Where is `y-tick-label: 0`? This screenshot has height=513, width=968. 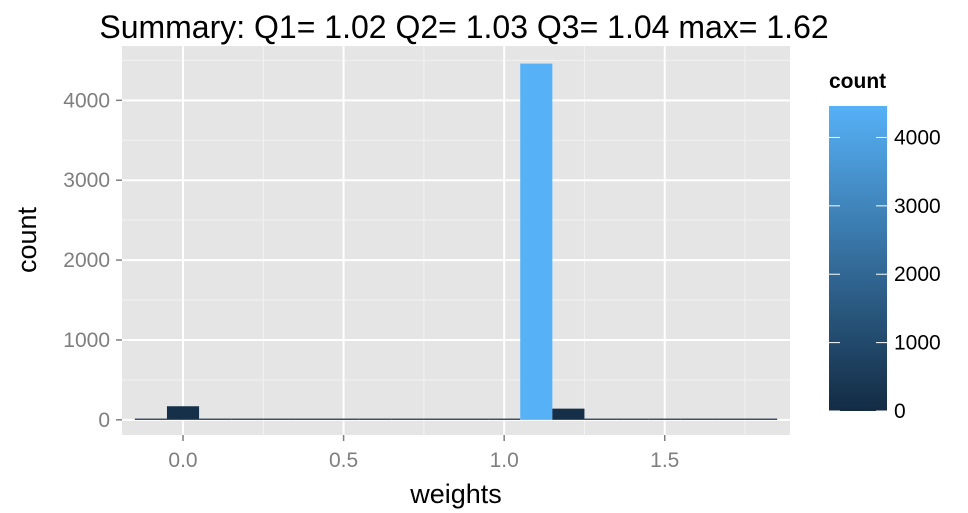
y-tick-label: 0 is located at coordinates (104, 420).